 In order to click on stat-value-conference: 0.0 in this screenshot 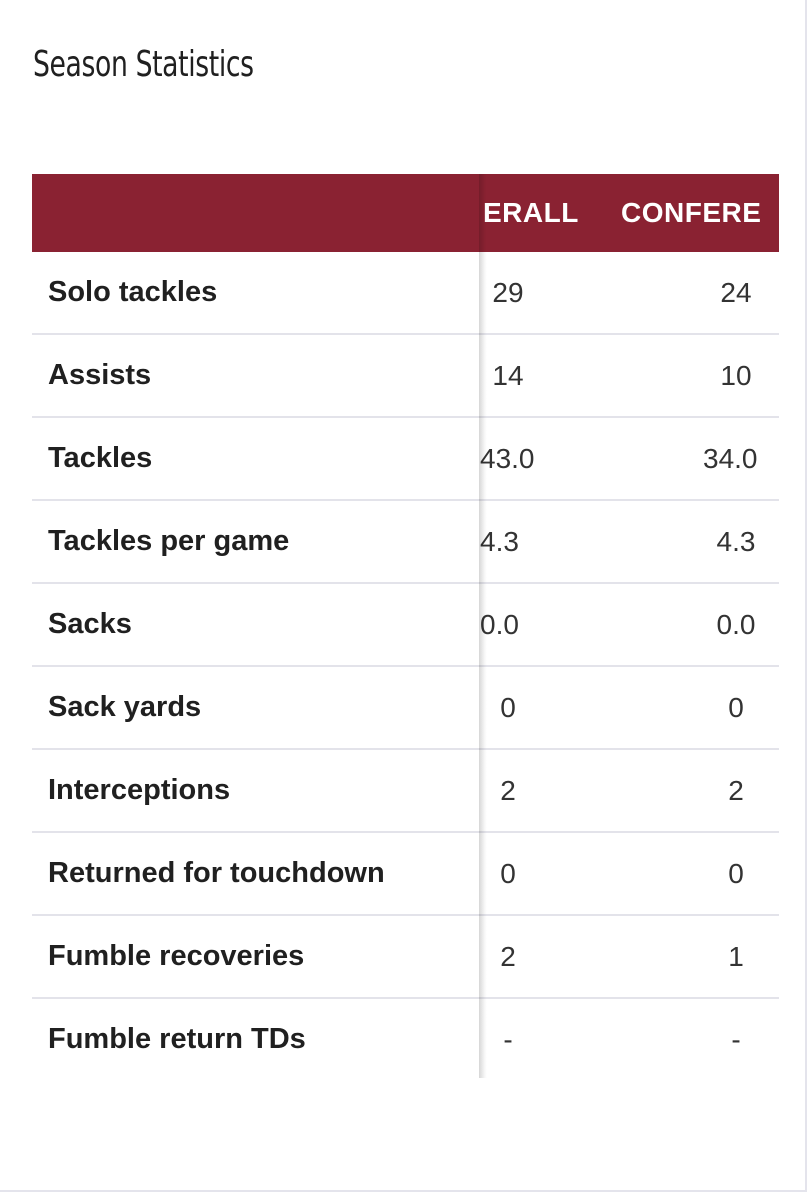, I will do `click(736, 624)`.